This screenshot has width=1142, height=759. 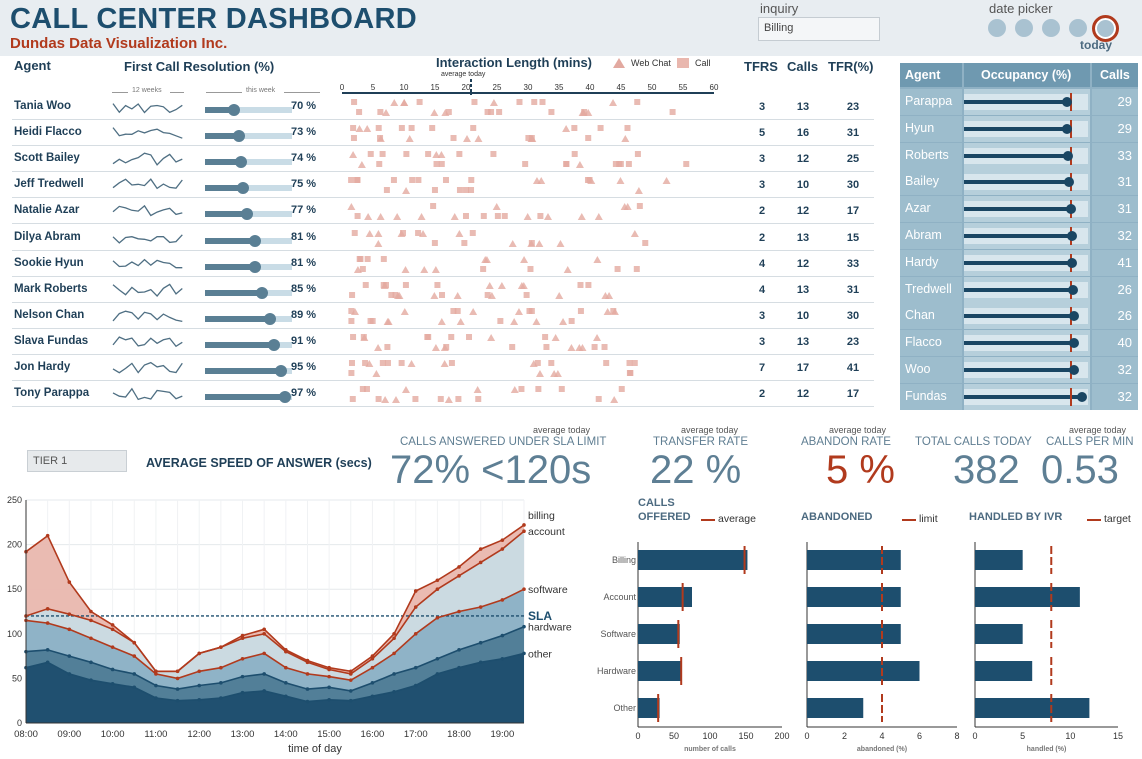 I want to click on occupancy-row: Flacco 40, so click(x=1019, y=343).